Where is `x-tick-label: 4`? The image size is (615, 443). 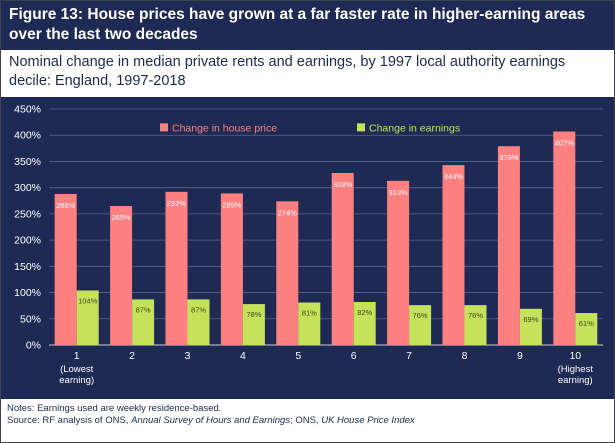
x-tick-label: 4 is located at coordinates (243, 356).